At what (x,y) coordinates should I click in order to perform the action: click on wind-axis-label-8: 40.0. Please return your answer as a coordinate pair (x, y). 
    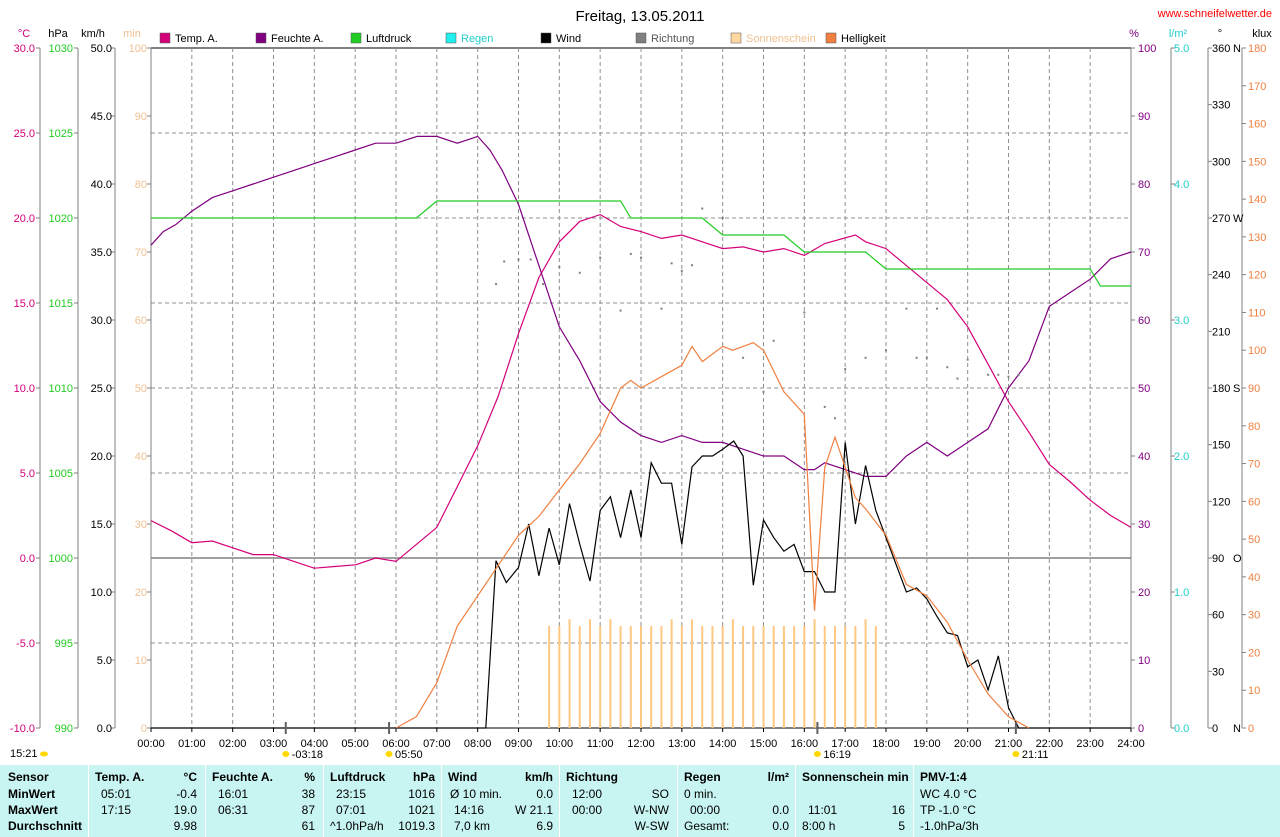
    Looking at the image, I should click on (101, 185).